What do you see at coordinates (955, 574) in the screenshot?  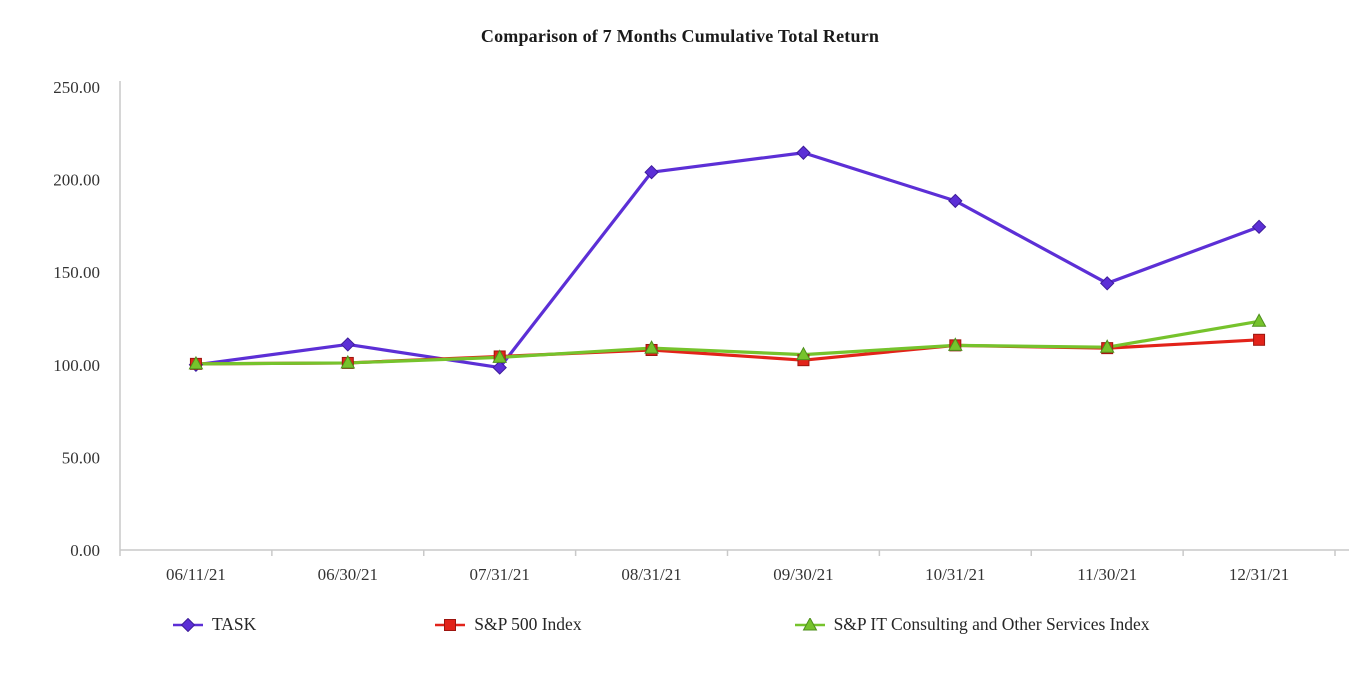 I see `svg-text: 10/31/21` at bounding box center [955, 574].